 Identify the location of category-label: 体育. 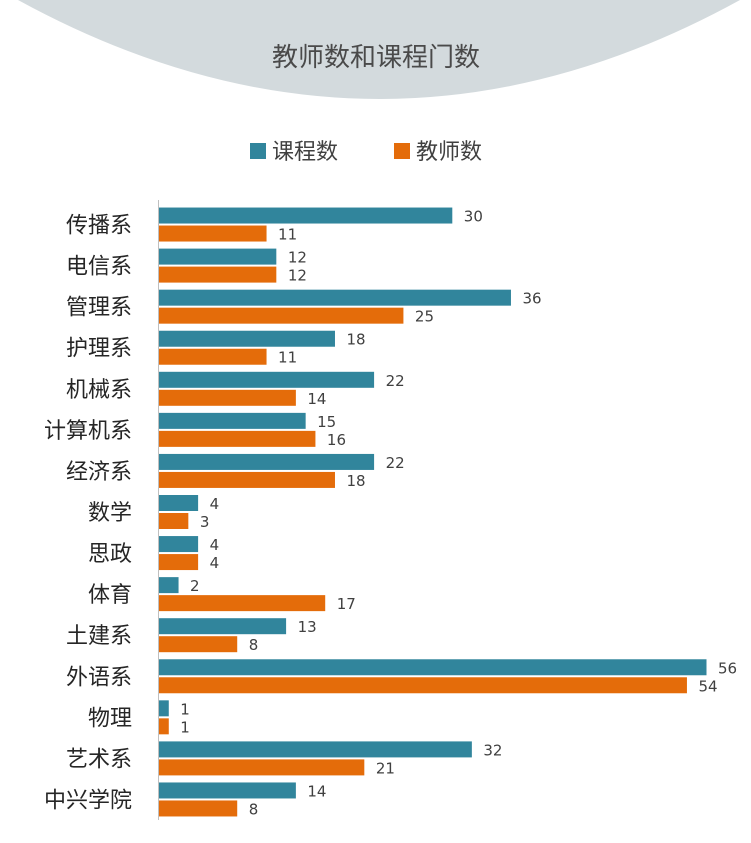
(110, 595).